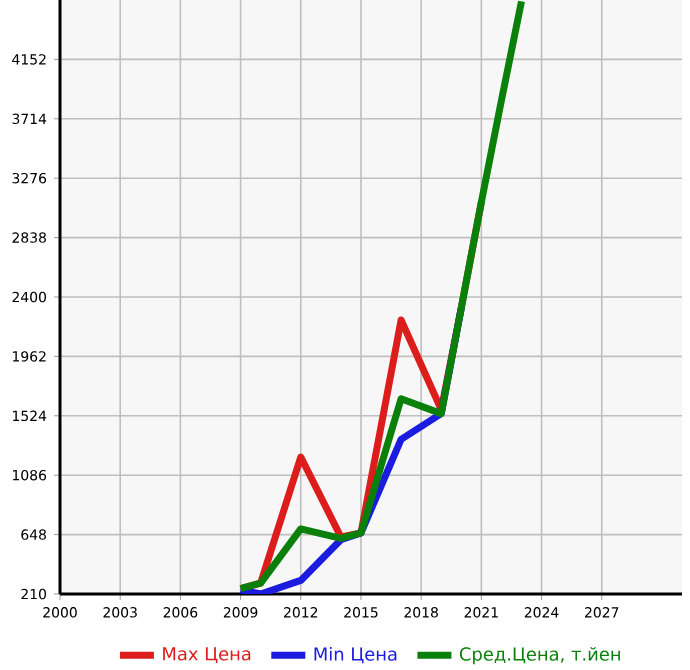  I want to click on legend-label: Сред.Цена, т.йен, so click(539, 655).